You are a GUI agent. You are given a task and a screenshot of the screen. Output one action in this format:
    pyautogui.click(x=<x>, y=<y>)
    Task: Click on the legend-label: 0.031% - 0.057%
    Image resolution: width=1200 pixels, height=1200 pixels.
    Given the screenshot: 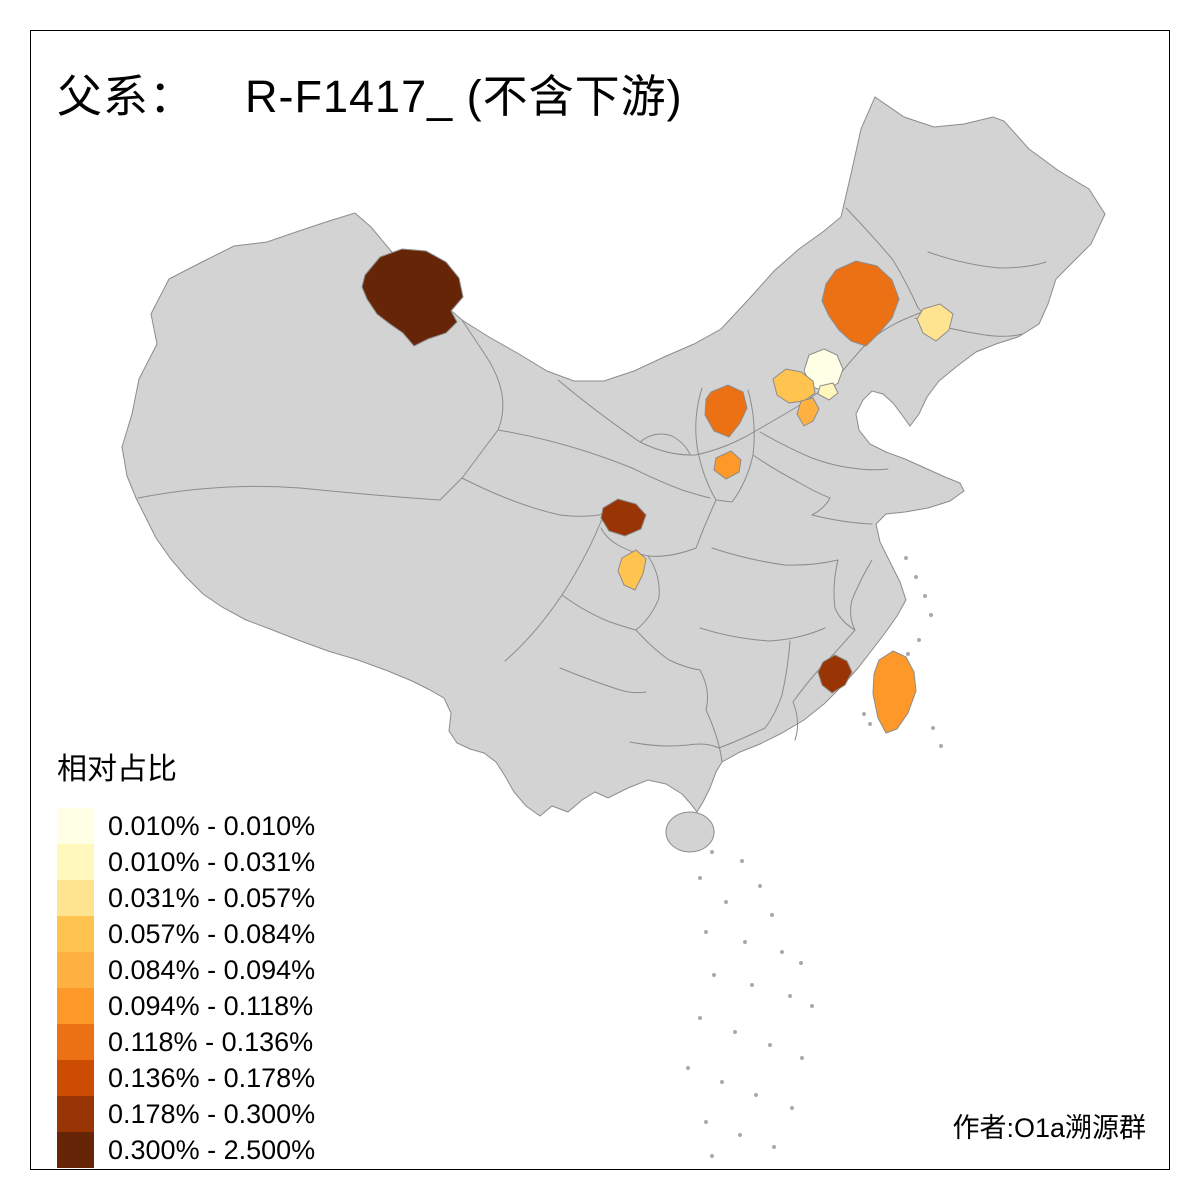 What is the action you would take?
    pyautogui.click(x=212, y=897)
    